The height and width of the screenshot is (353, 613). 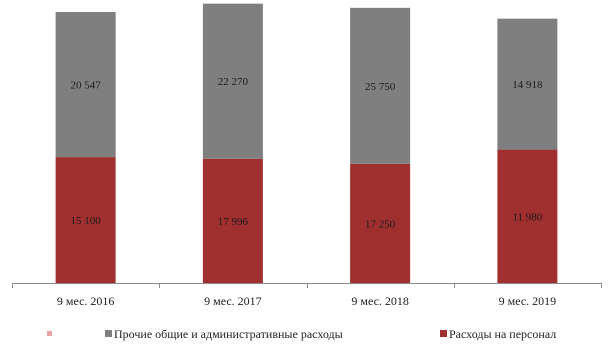 I want to click on x-tick-label-1: 9 мес. 2016, so click(x=86, y=301).